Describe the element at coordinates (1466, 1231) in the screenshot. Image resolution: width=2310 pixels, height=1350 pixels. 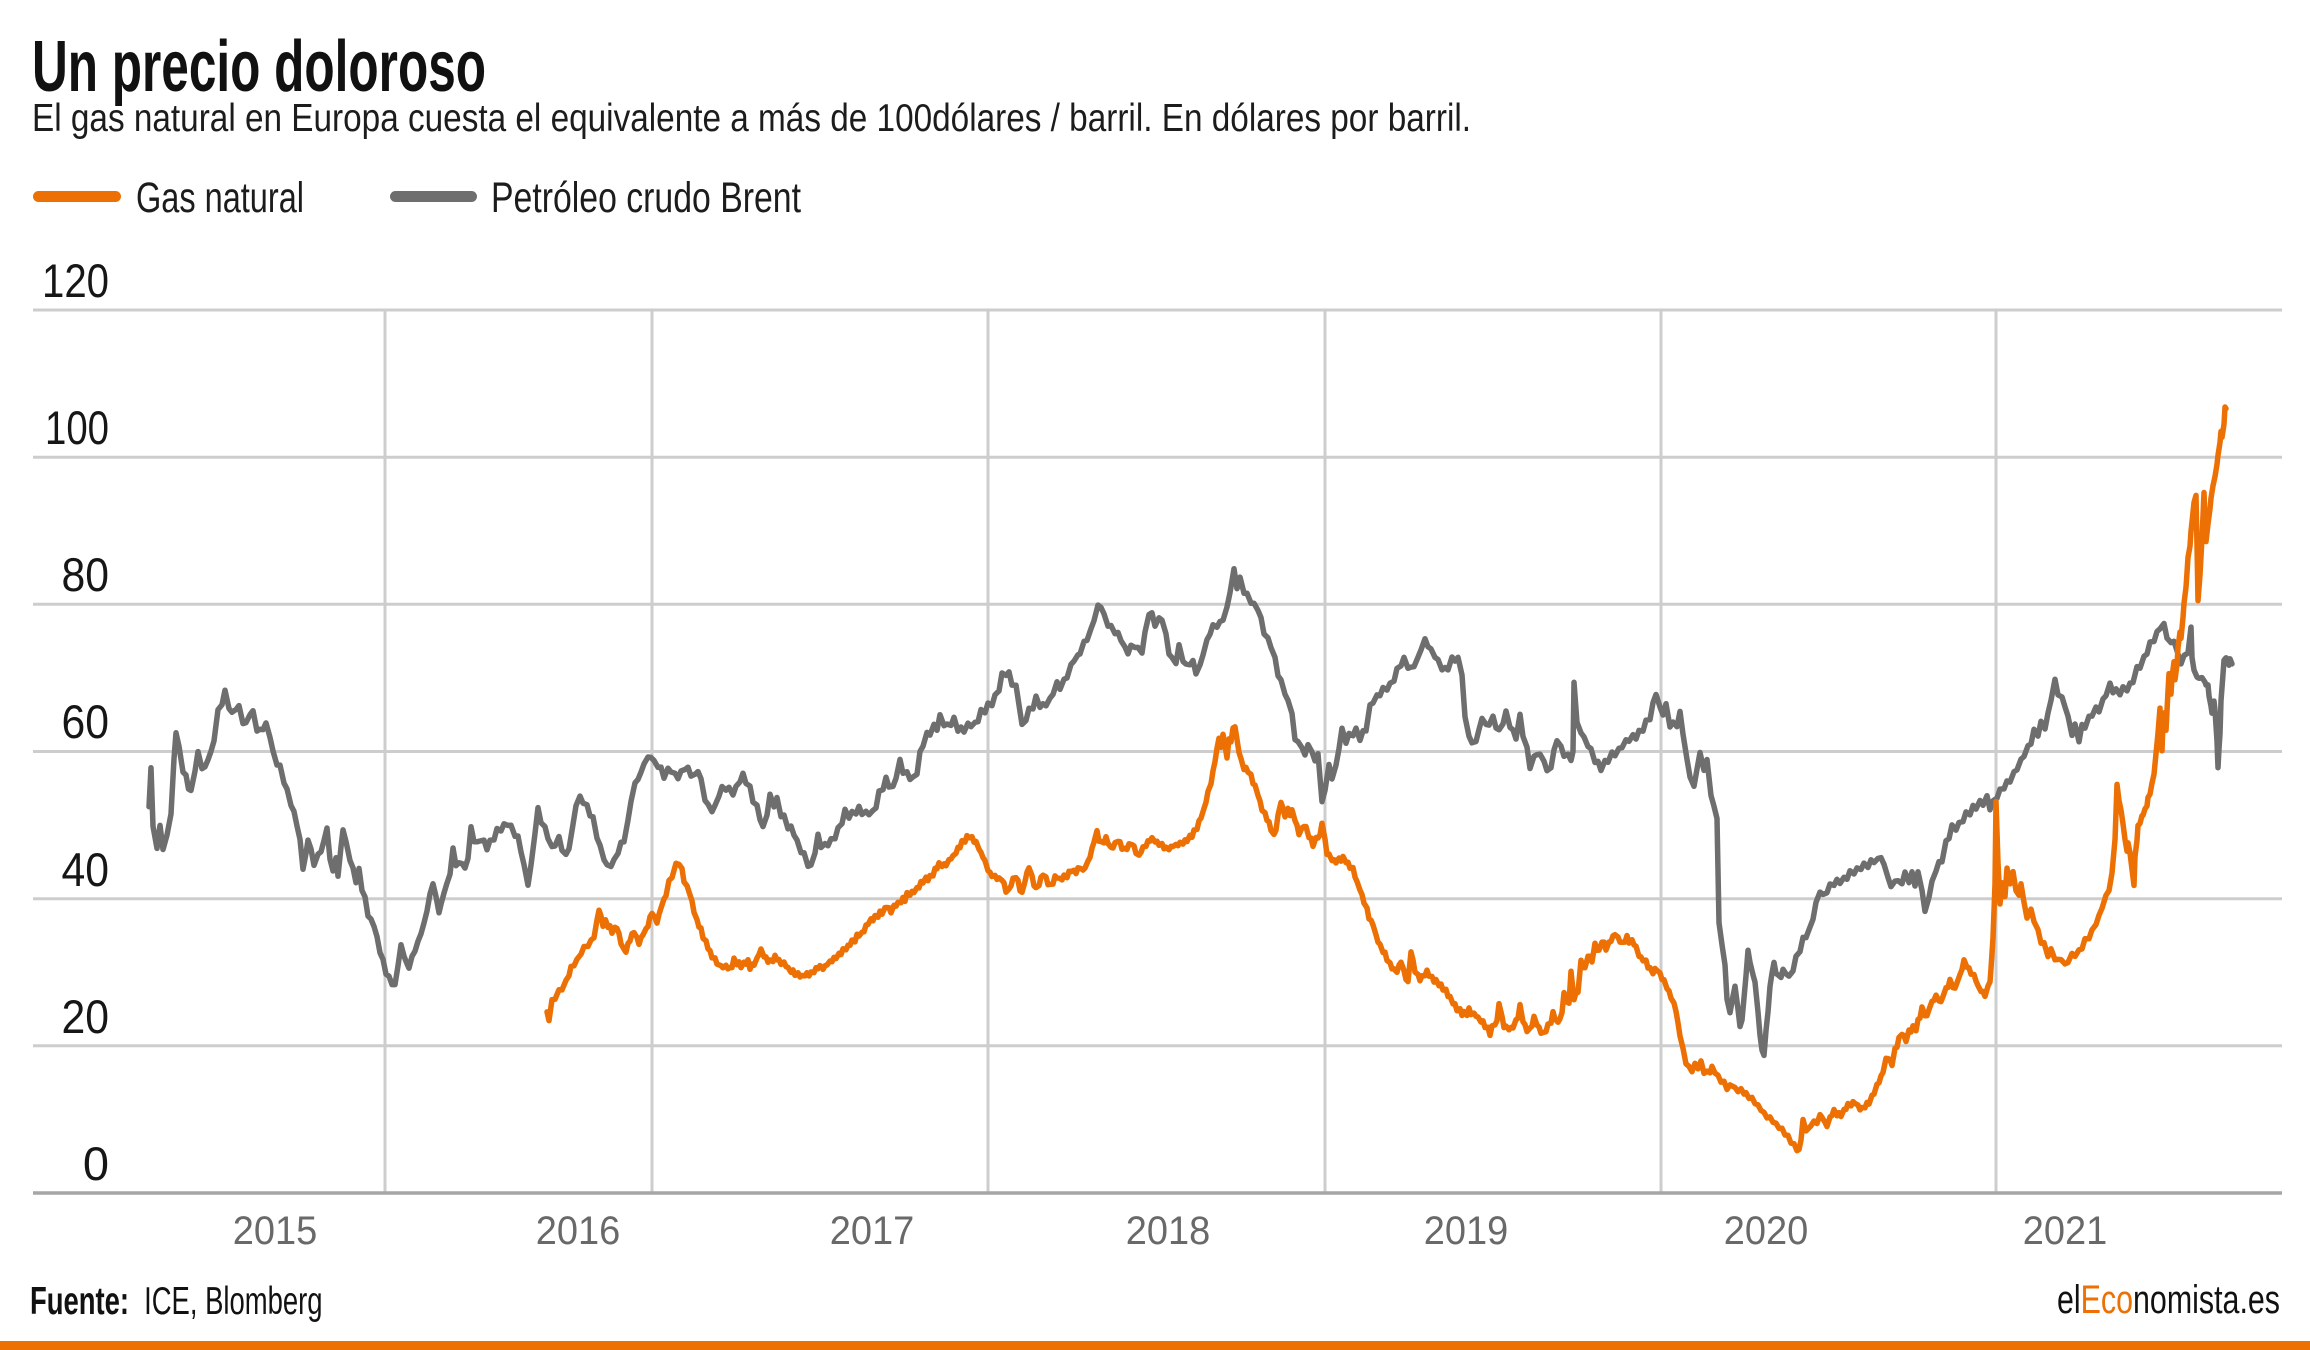
I see `svg-text: 2019` at that location.